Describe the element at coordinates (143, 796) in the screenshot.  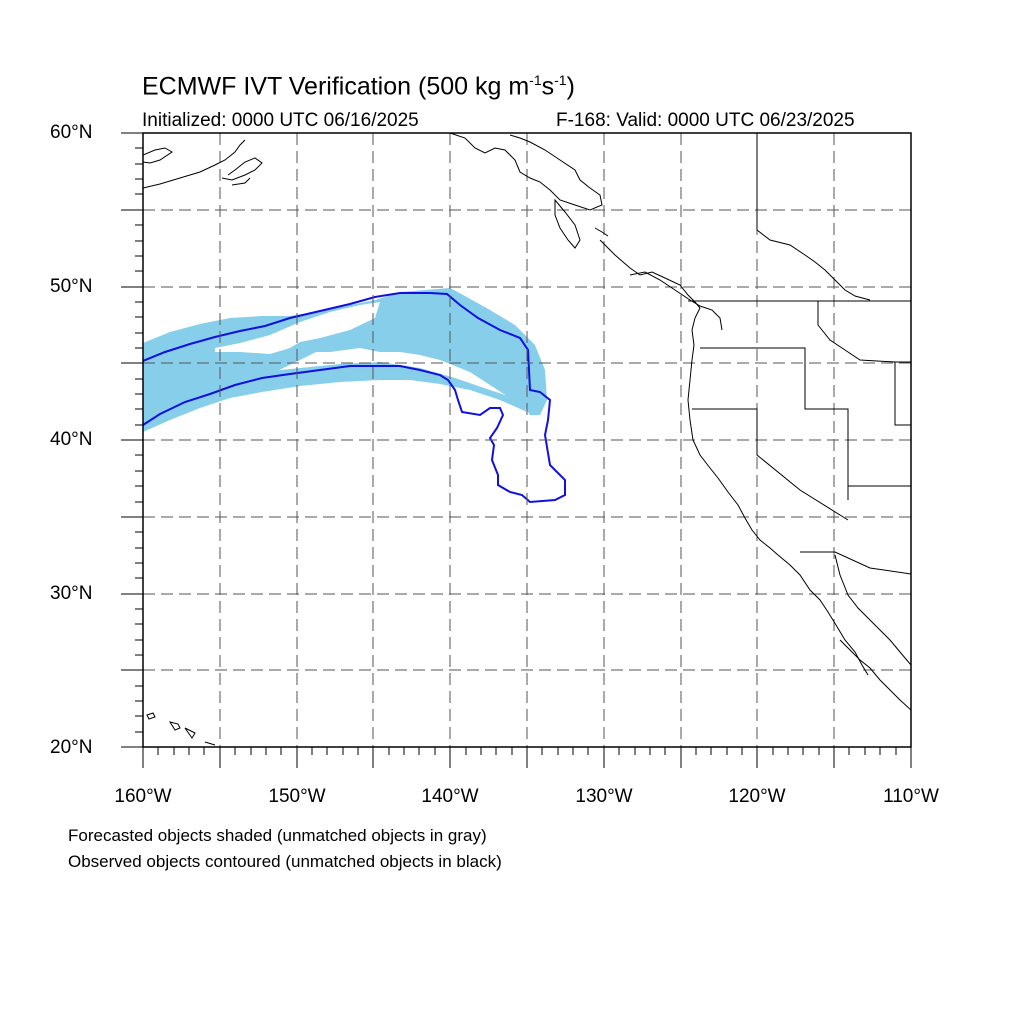
I see `lon-label-160w: 160°W` at that location.